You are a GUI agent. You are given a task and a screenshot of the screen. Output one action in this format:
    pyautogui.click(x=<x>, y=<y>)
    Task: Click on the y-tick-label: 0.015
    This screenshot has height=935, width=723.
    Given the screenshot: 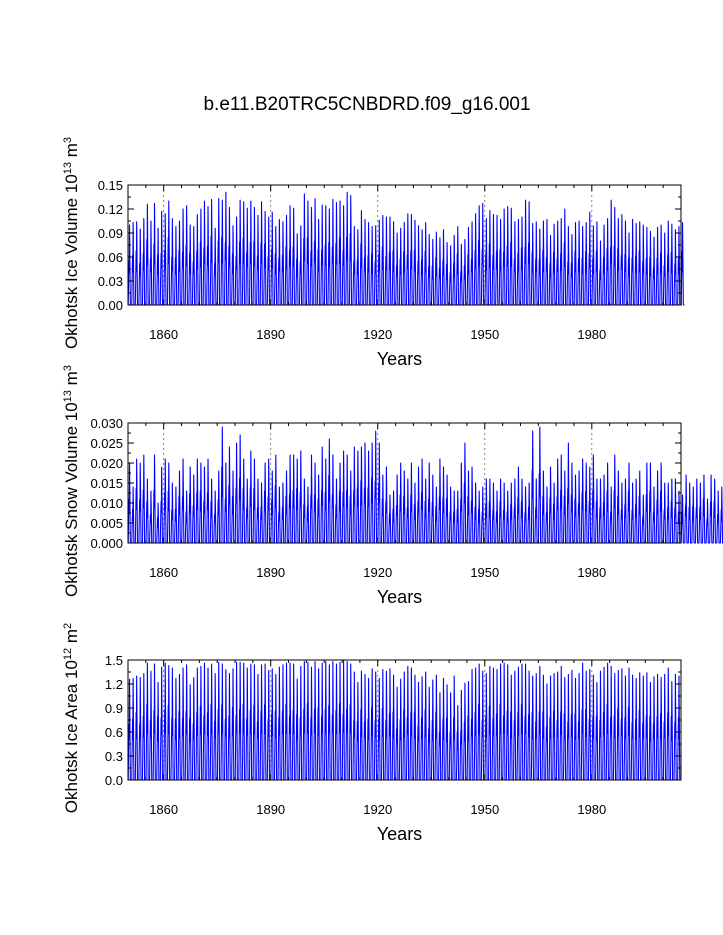 What is the action you would take?
    pyautogui.click(x=106, y=483)
    